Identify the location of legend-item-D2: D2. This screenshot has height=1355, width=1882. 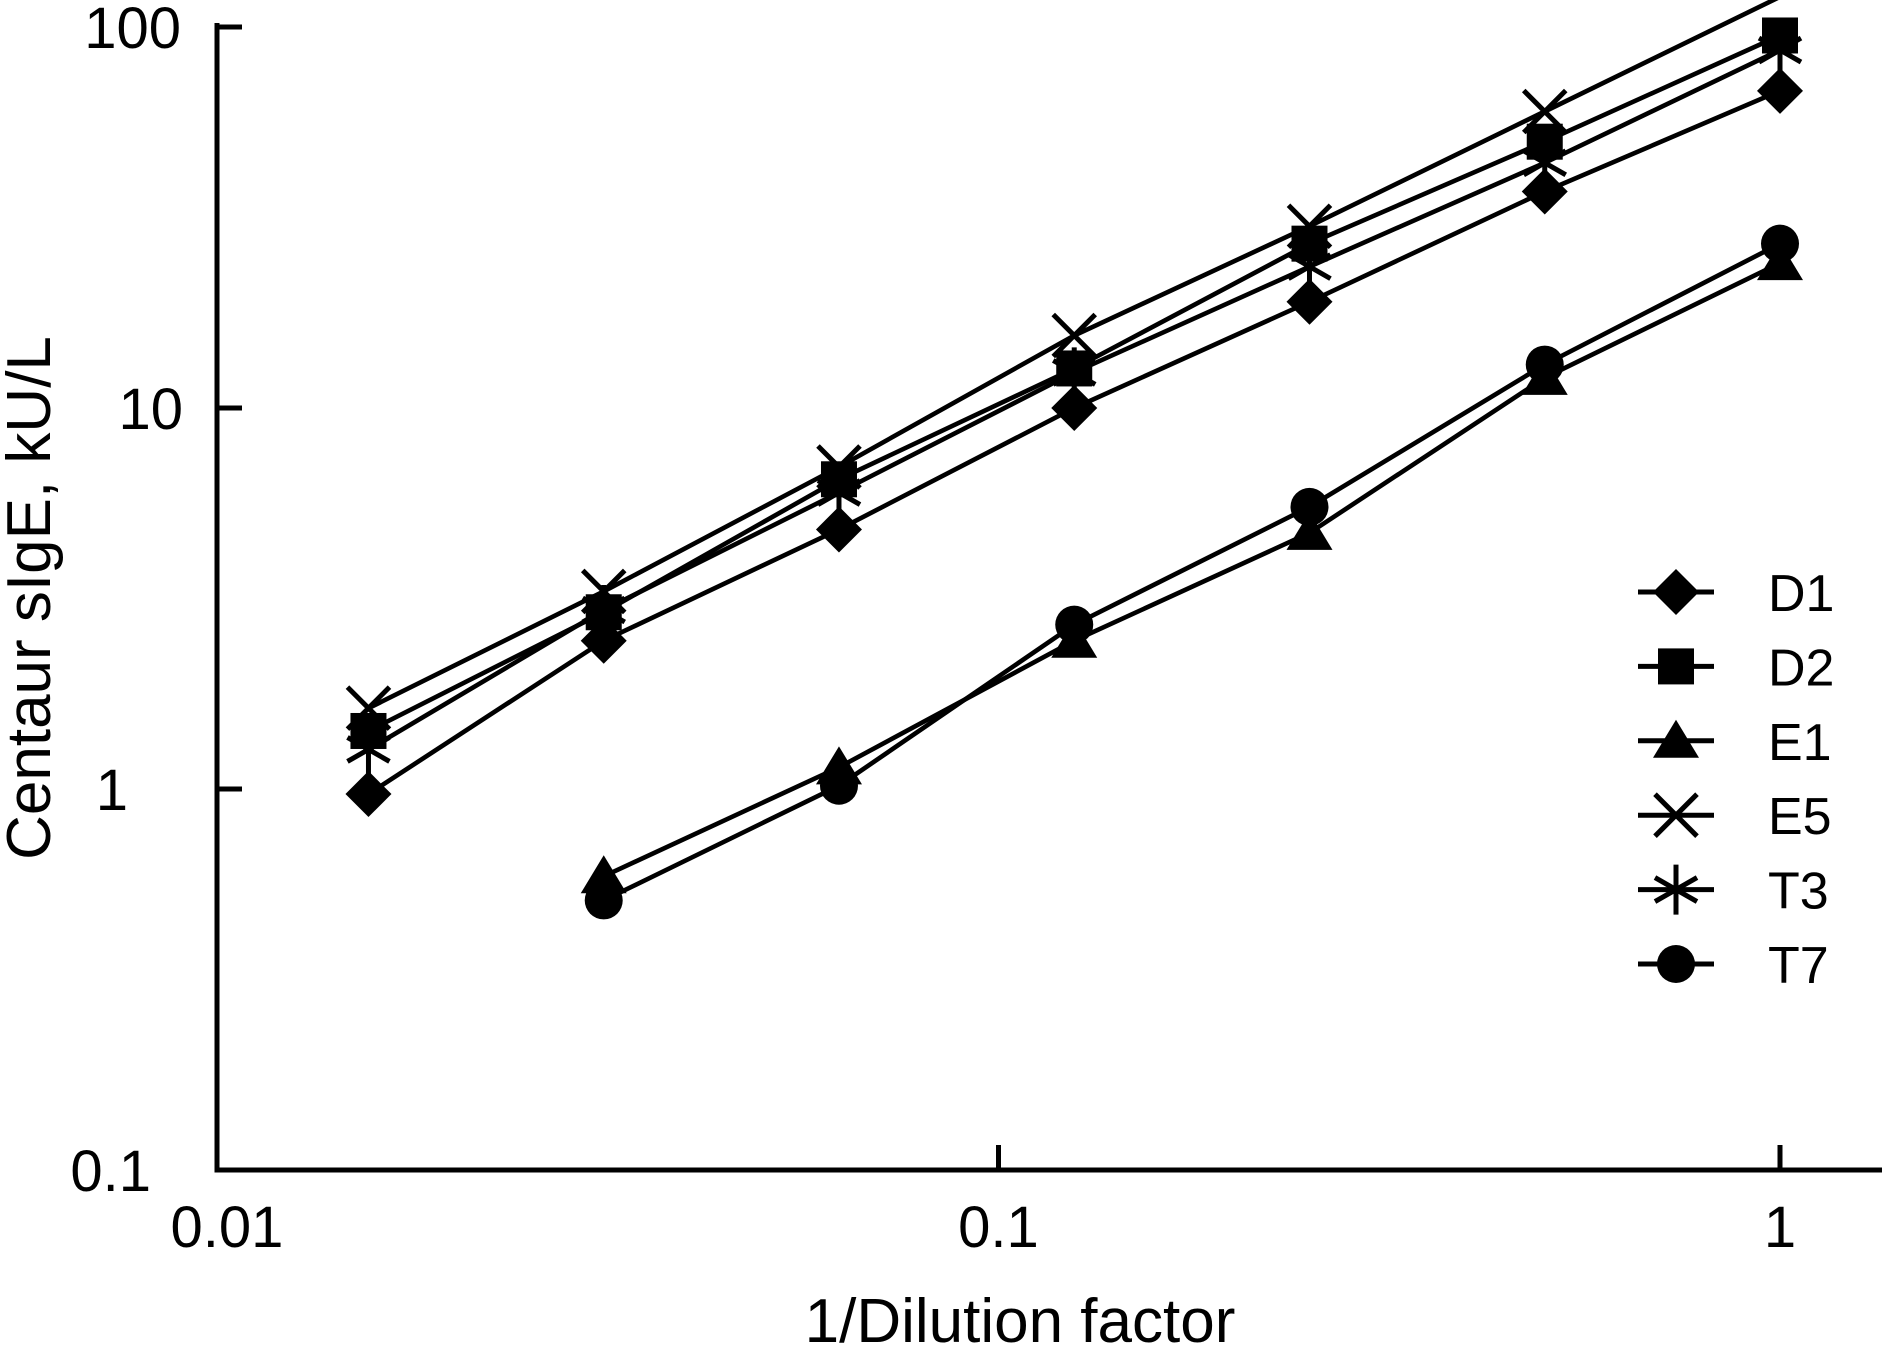
(1736, 668).